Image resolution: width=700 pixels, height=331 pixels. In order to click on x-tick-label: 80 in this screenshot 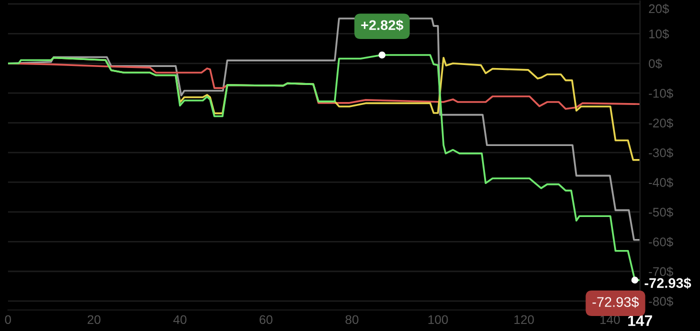, I will do `click(352, 319)`.